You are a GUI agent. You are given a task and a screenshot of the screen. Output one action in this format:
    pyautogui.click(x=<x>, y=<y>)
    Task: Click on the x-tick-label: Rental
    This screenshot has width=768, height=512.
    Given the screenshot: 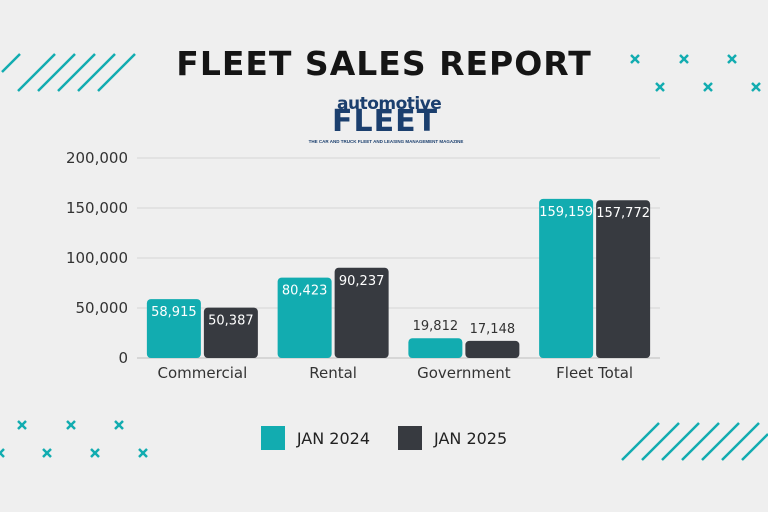 What is the action you would take?
    pyautogui.click(x=333, y=373)
    